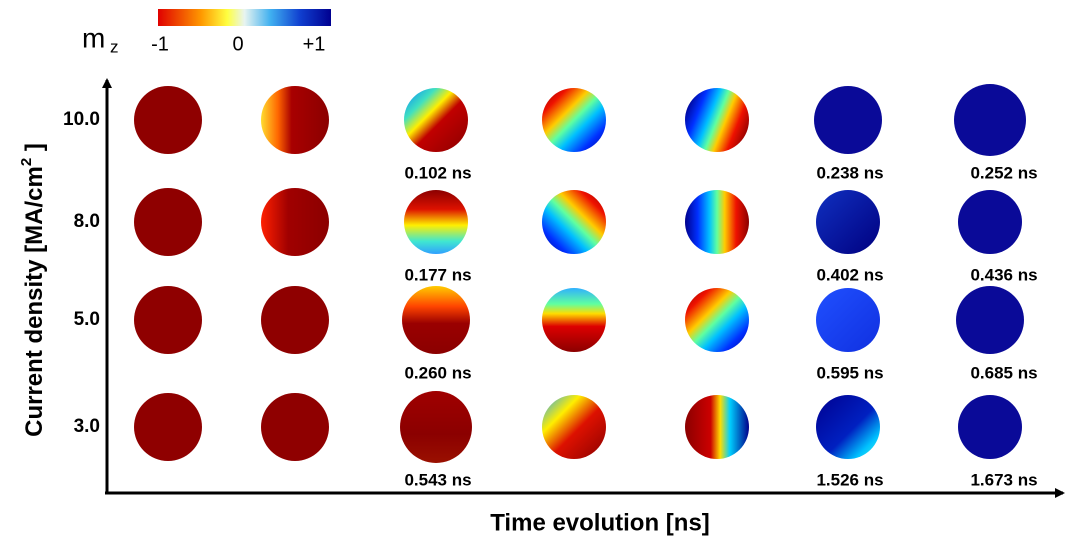 Image resolution: width=1073 pixels, height=543 pixels. I want to click on time-label: 0.436 ns, so click(1003, 274).